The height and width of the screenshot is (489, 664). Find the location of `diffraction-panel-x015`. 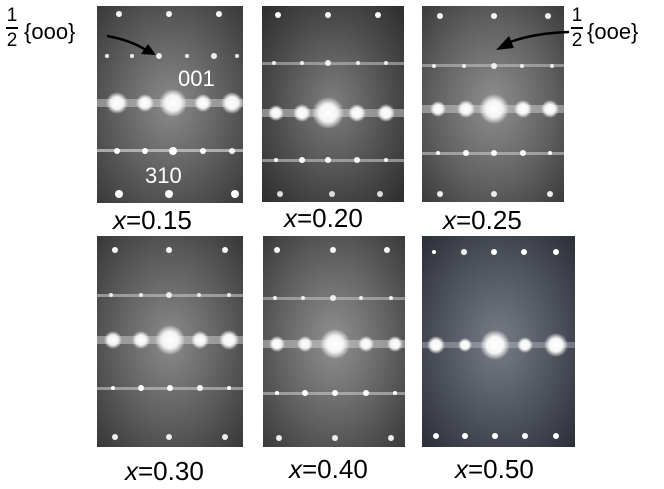

diffraction-panel-x015 is located at coordinates (170, 104).